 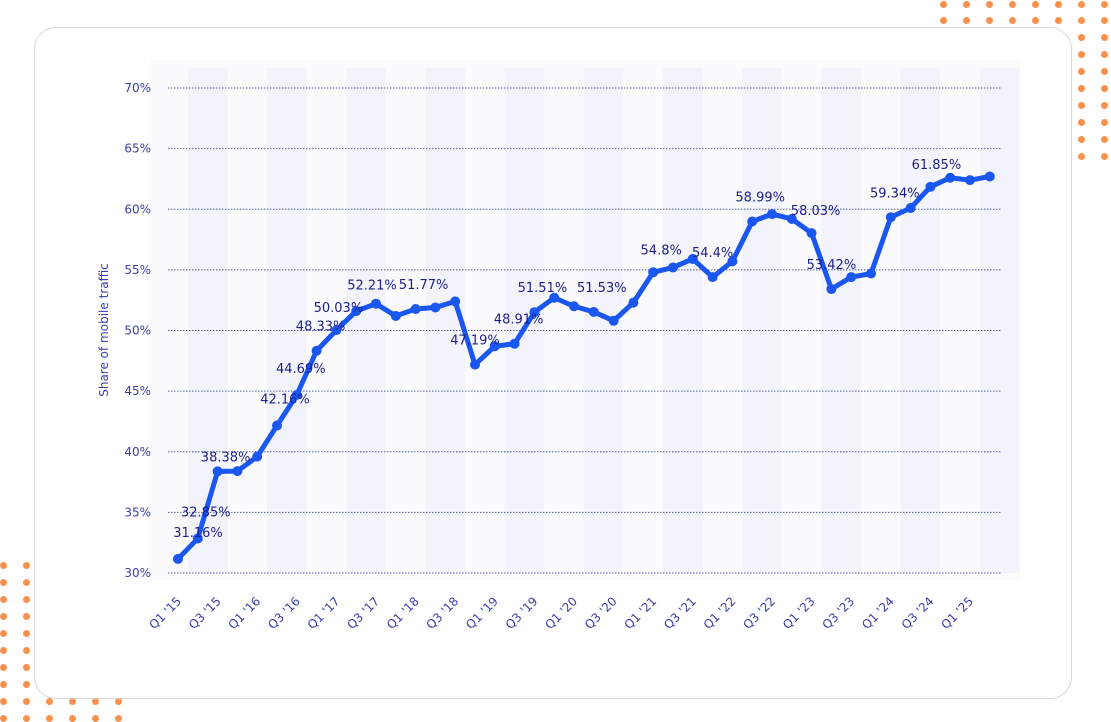 What do you see at coordinates (519, 320) in the screenshot?
I see `data-label: 48.91%` at bounding box center [519, 320].